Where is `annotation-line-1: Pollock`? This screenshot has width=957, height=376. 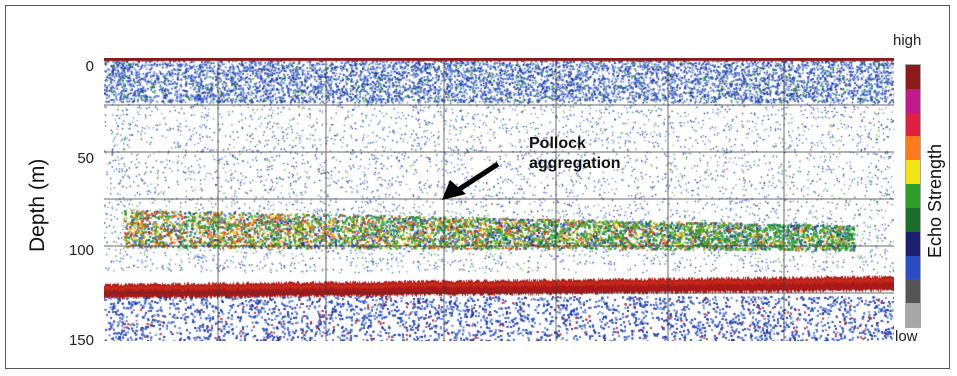
annotation-line-1: Pollock is located at coordinates (557, 143).